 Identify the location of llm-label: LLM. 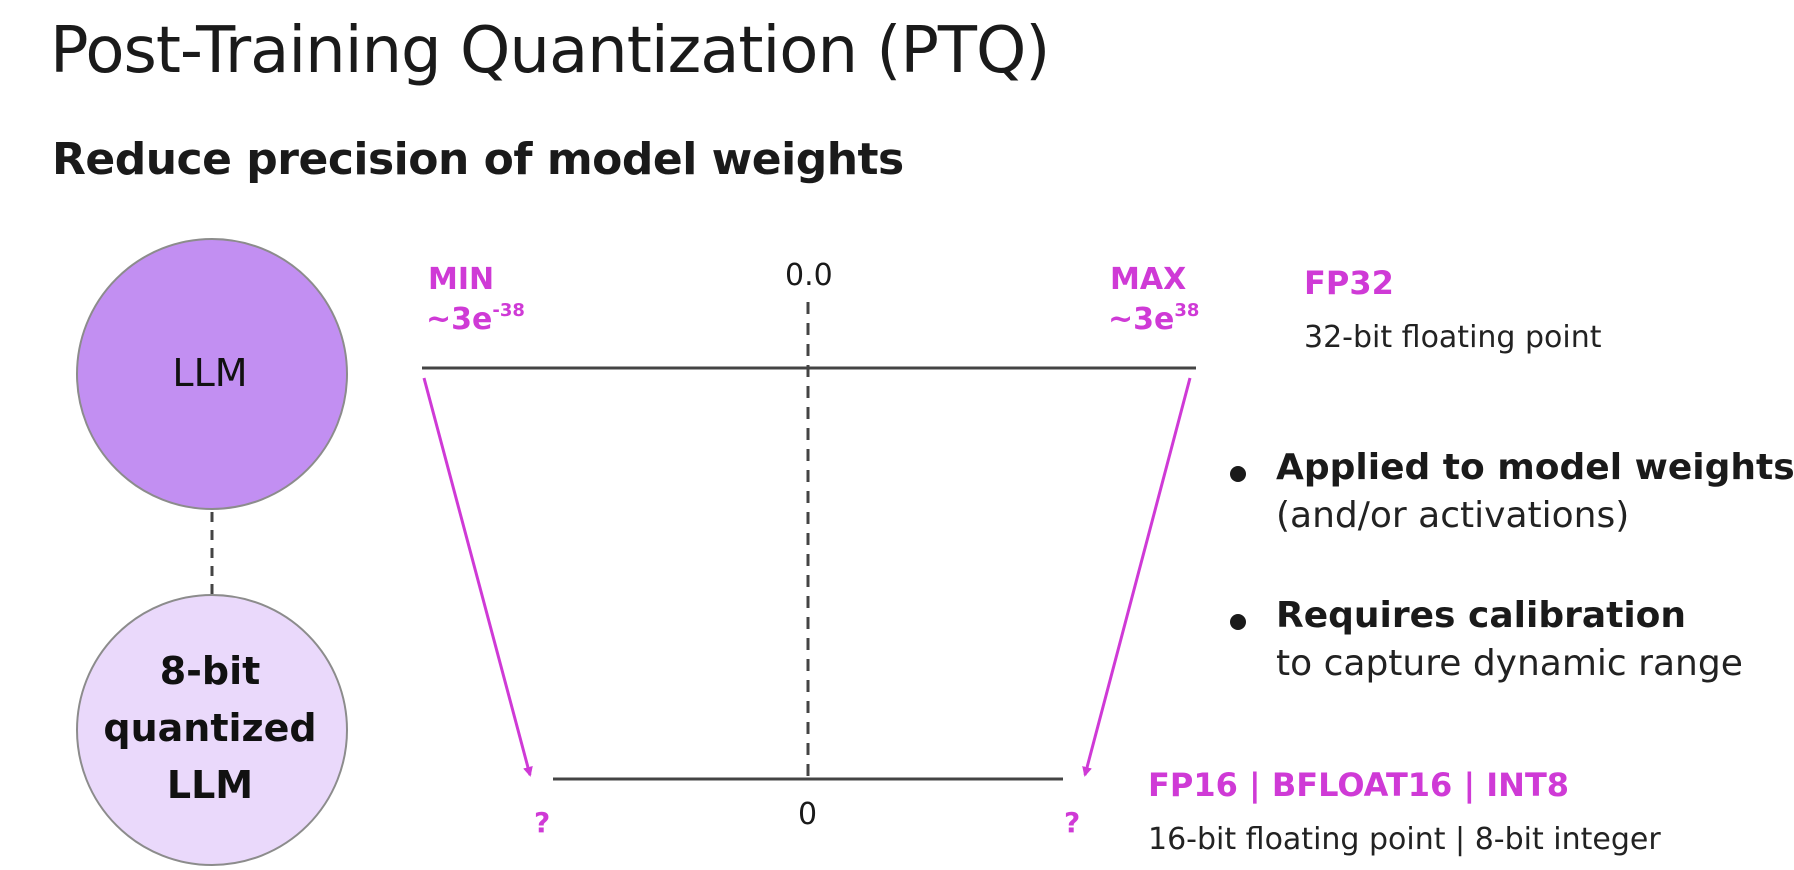
(210, 373).